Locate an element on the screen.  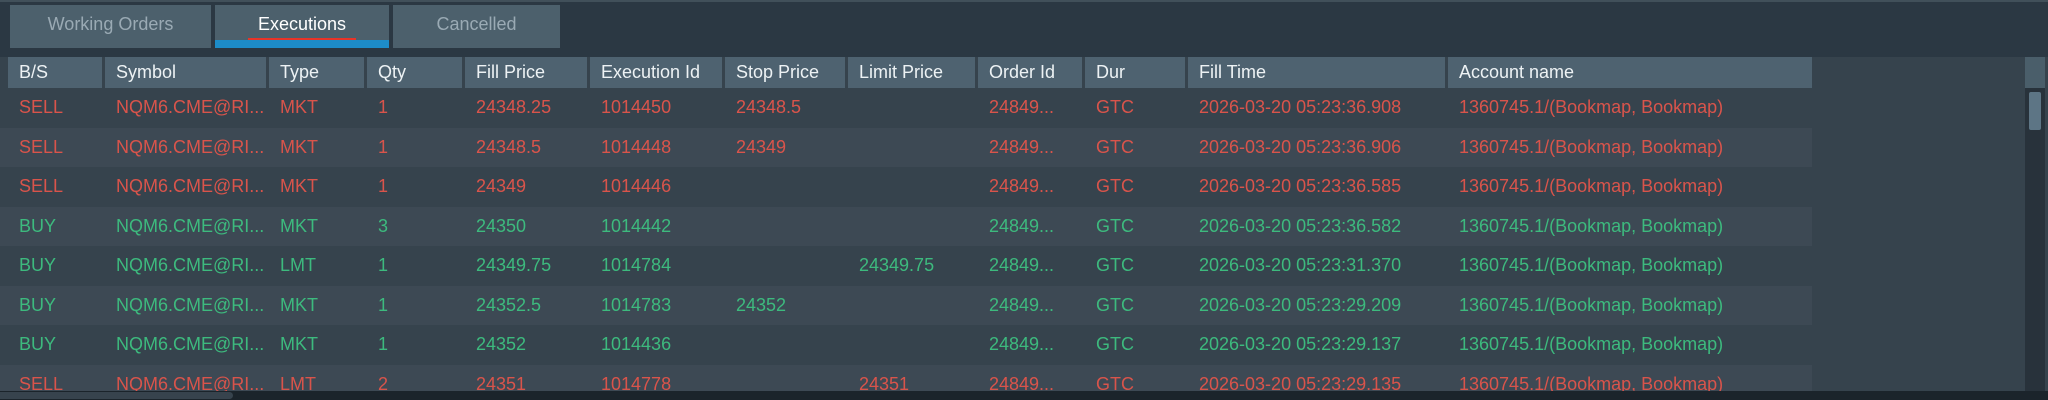
cell-execution-id: 1014436 is located at coordinates (636, 344).